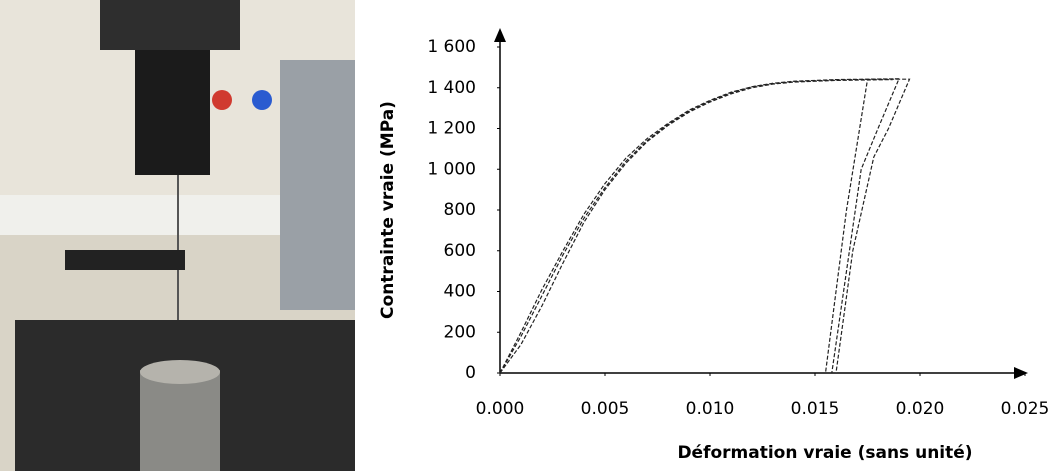 The height and width of the screenshot is (475, 1063). What do you see at coordinates (1021, 373) in the screenshot?
I see `x-axis-arrow` at bounding box center [1021, 373].